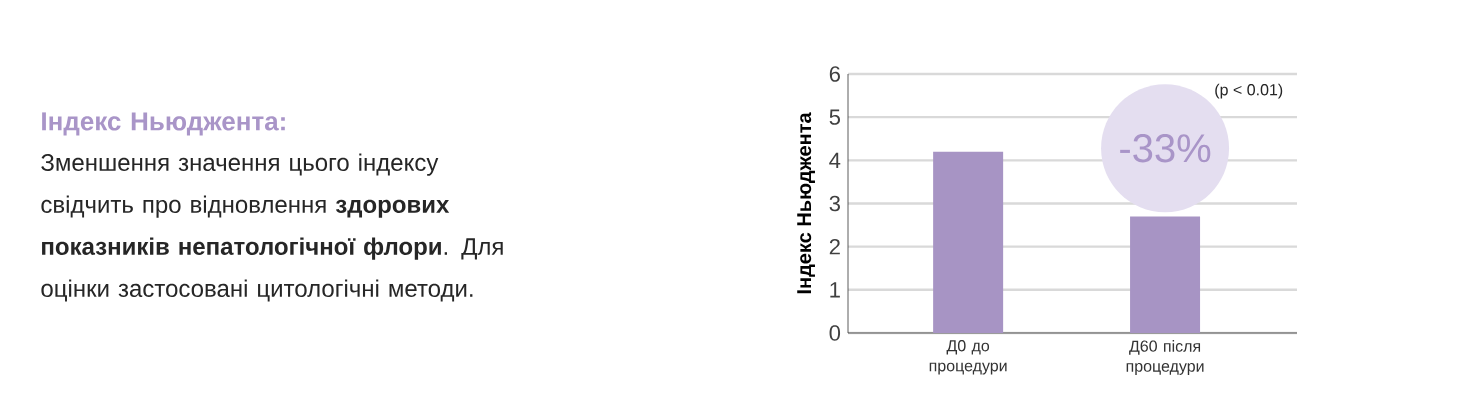 The width and height of the screenshot is (1473, 415). I want to click on annotation: (p < 0.01), so click(1249, 91).